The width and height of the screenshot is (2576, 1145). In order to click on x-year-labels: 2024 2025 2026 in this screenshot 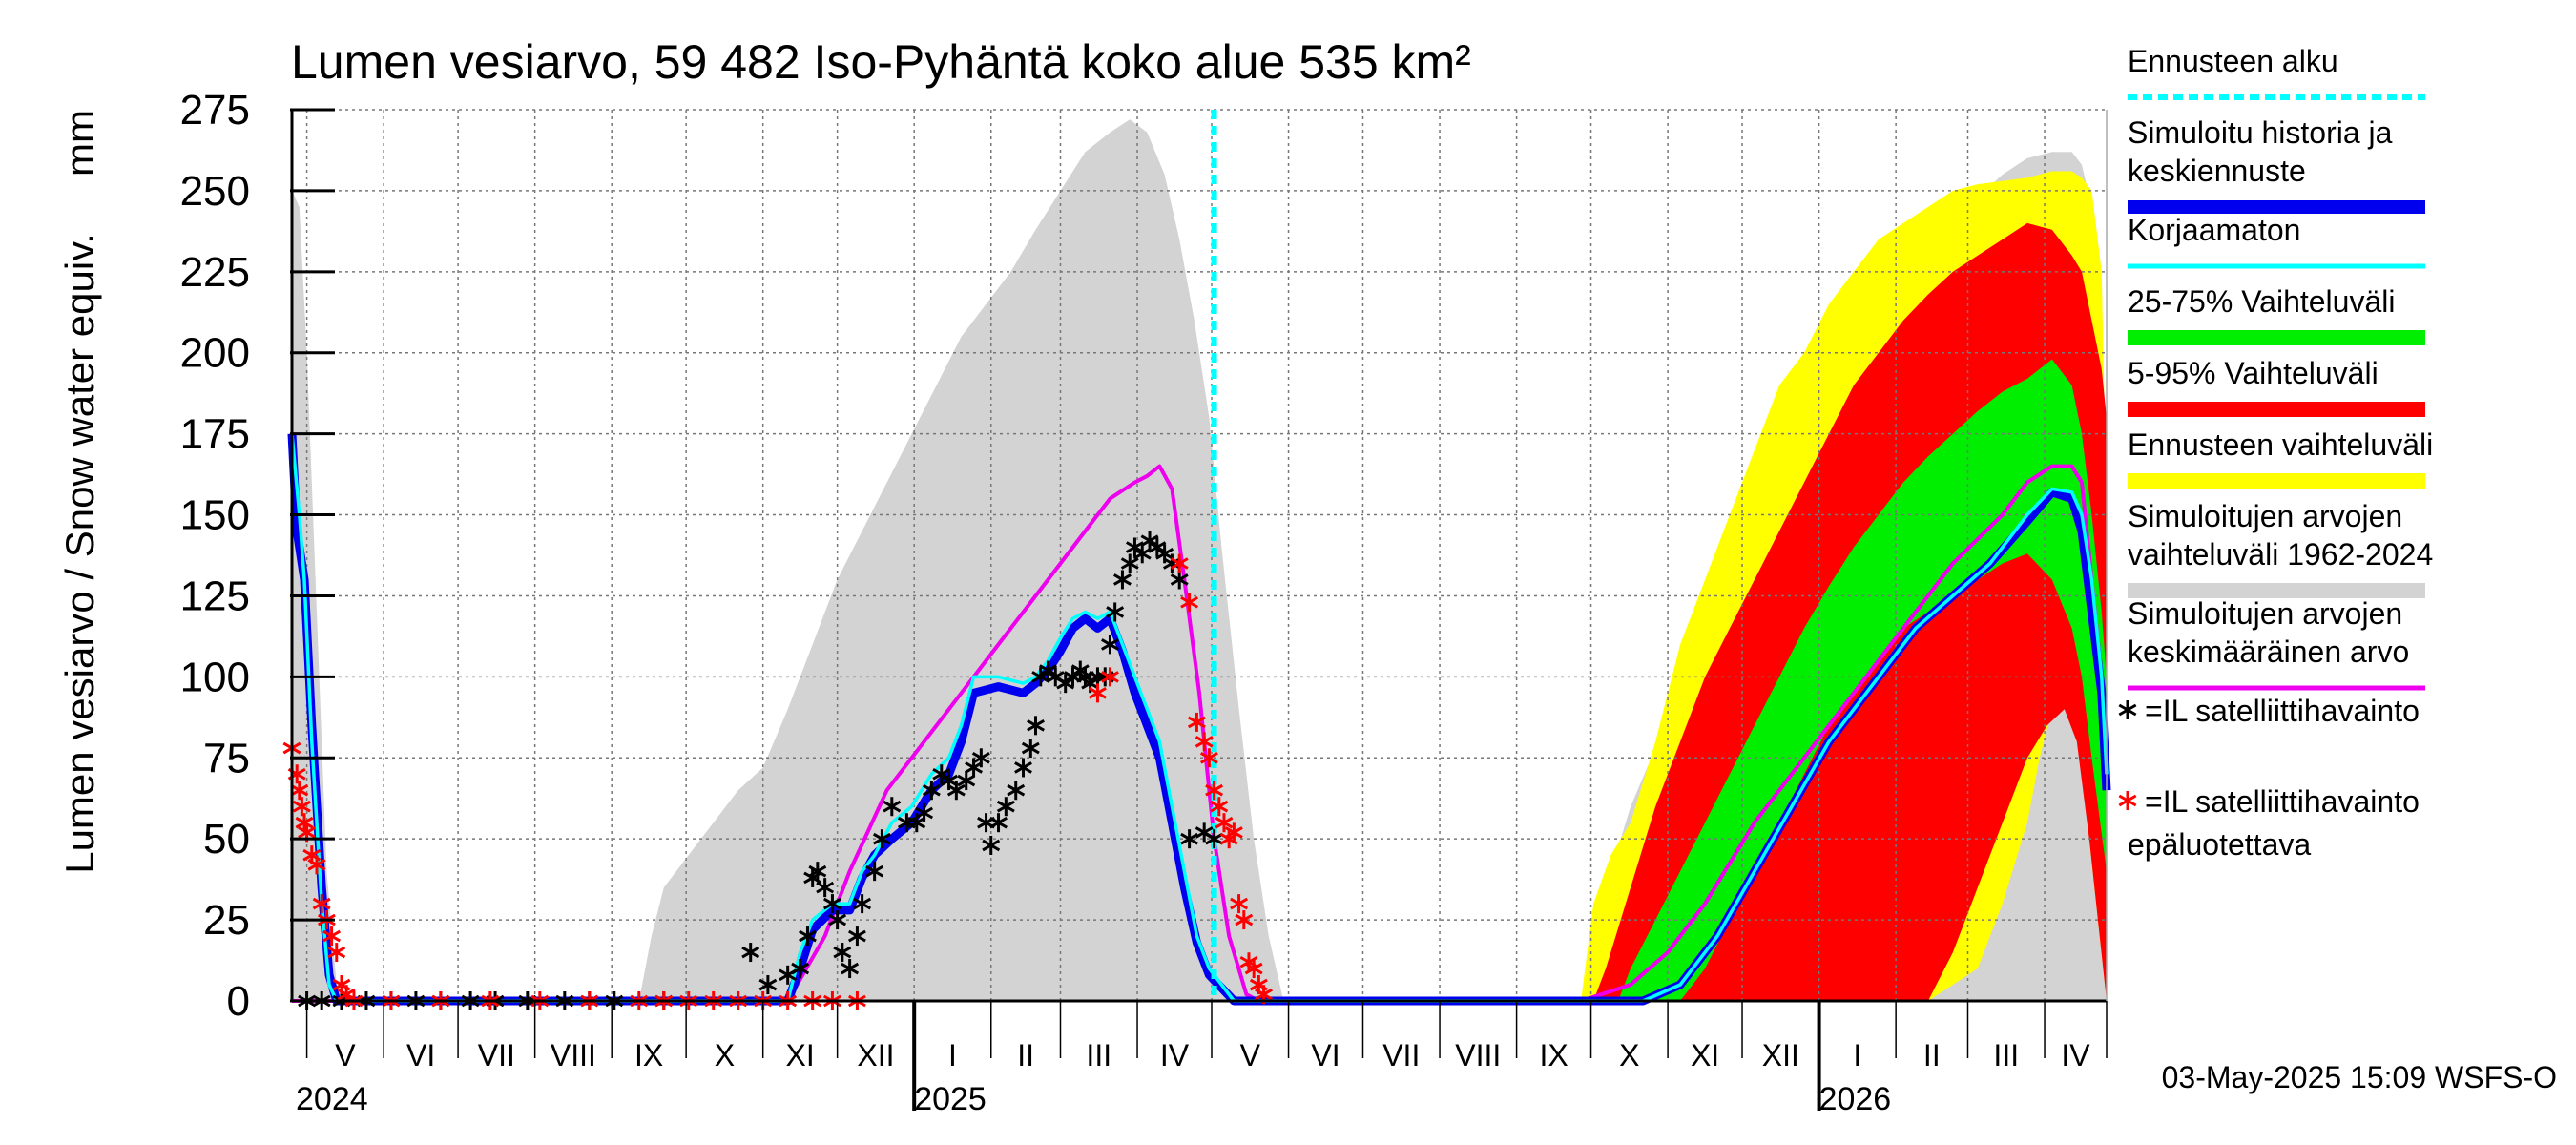, I will do `click(1093, 1099)`.